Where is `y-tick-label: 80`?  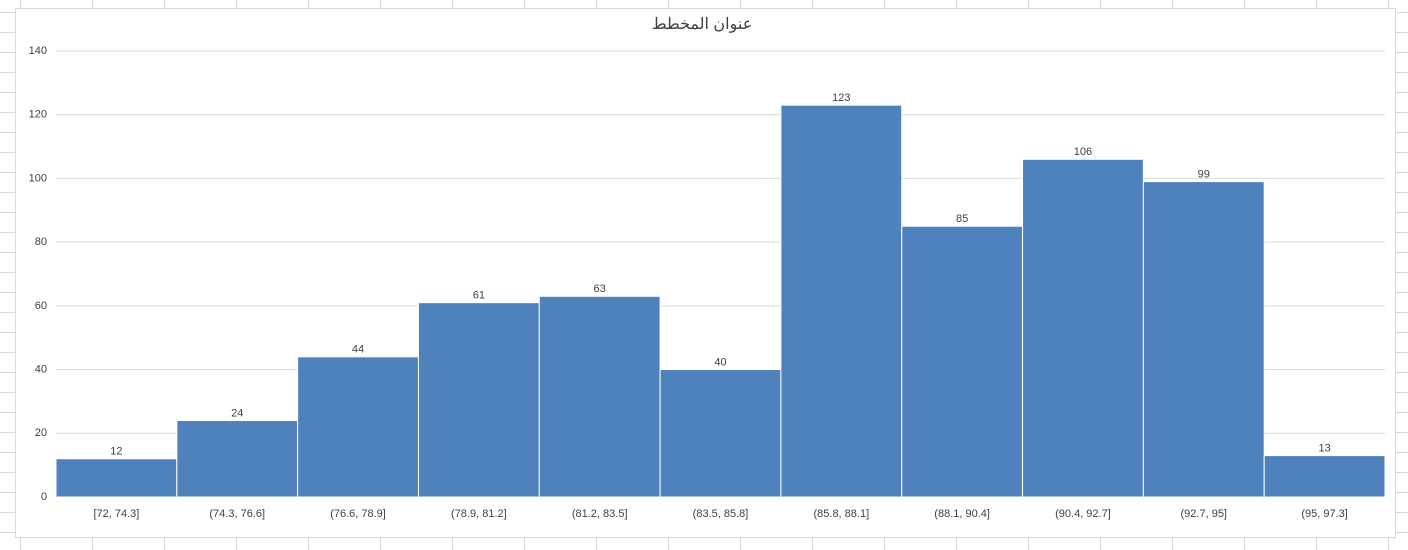 y-tick-label: 80 is located at coordinates (41, 242).